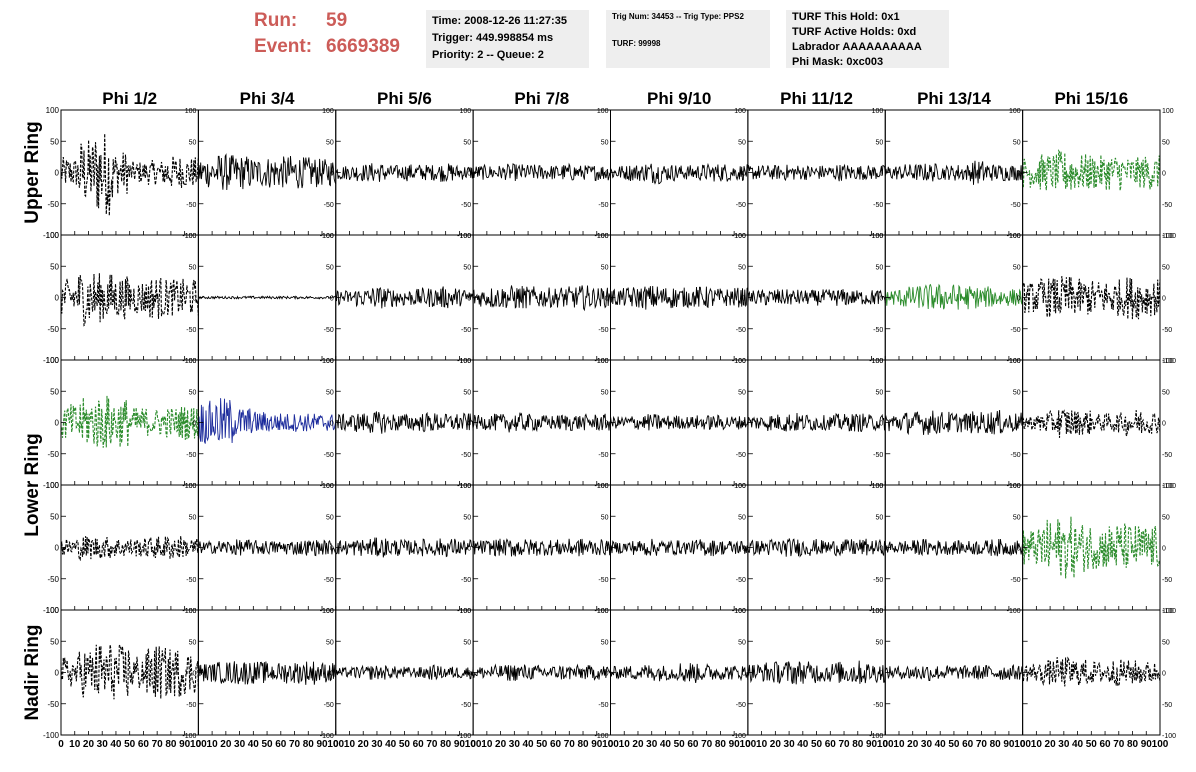 The image size is (1196, 772). Describe the element at coordinates (276, 20) in the screenshot. I see `run-label: Run:` at that location.